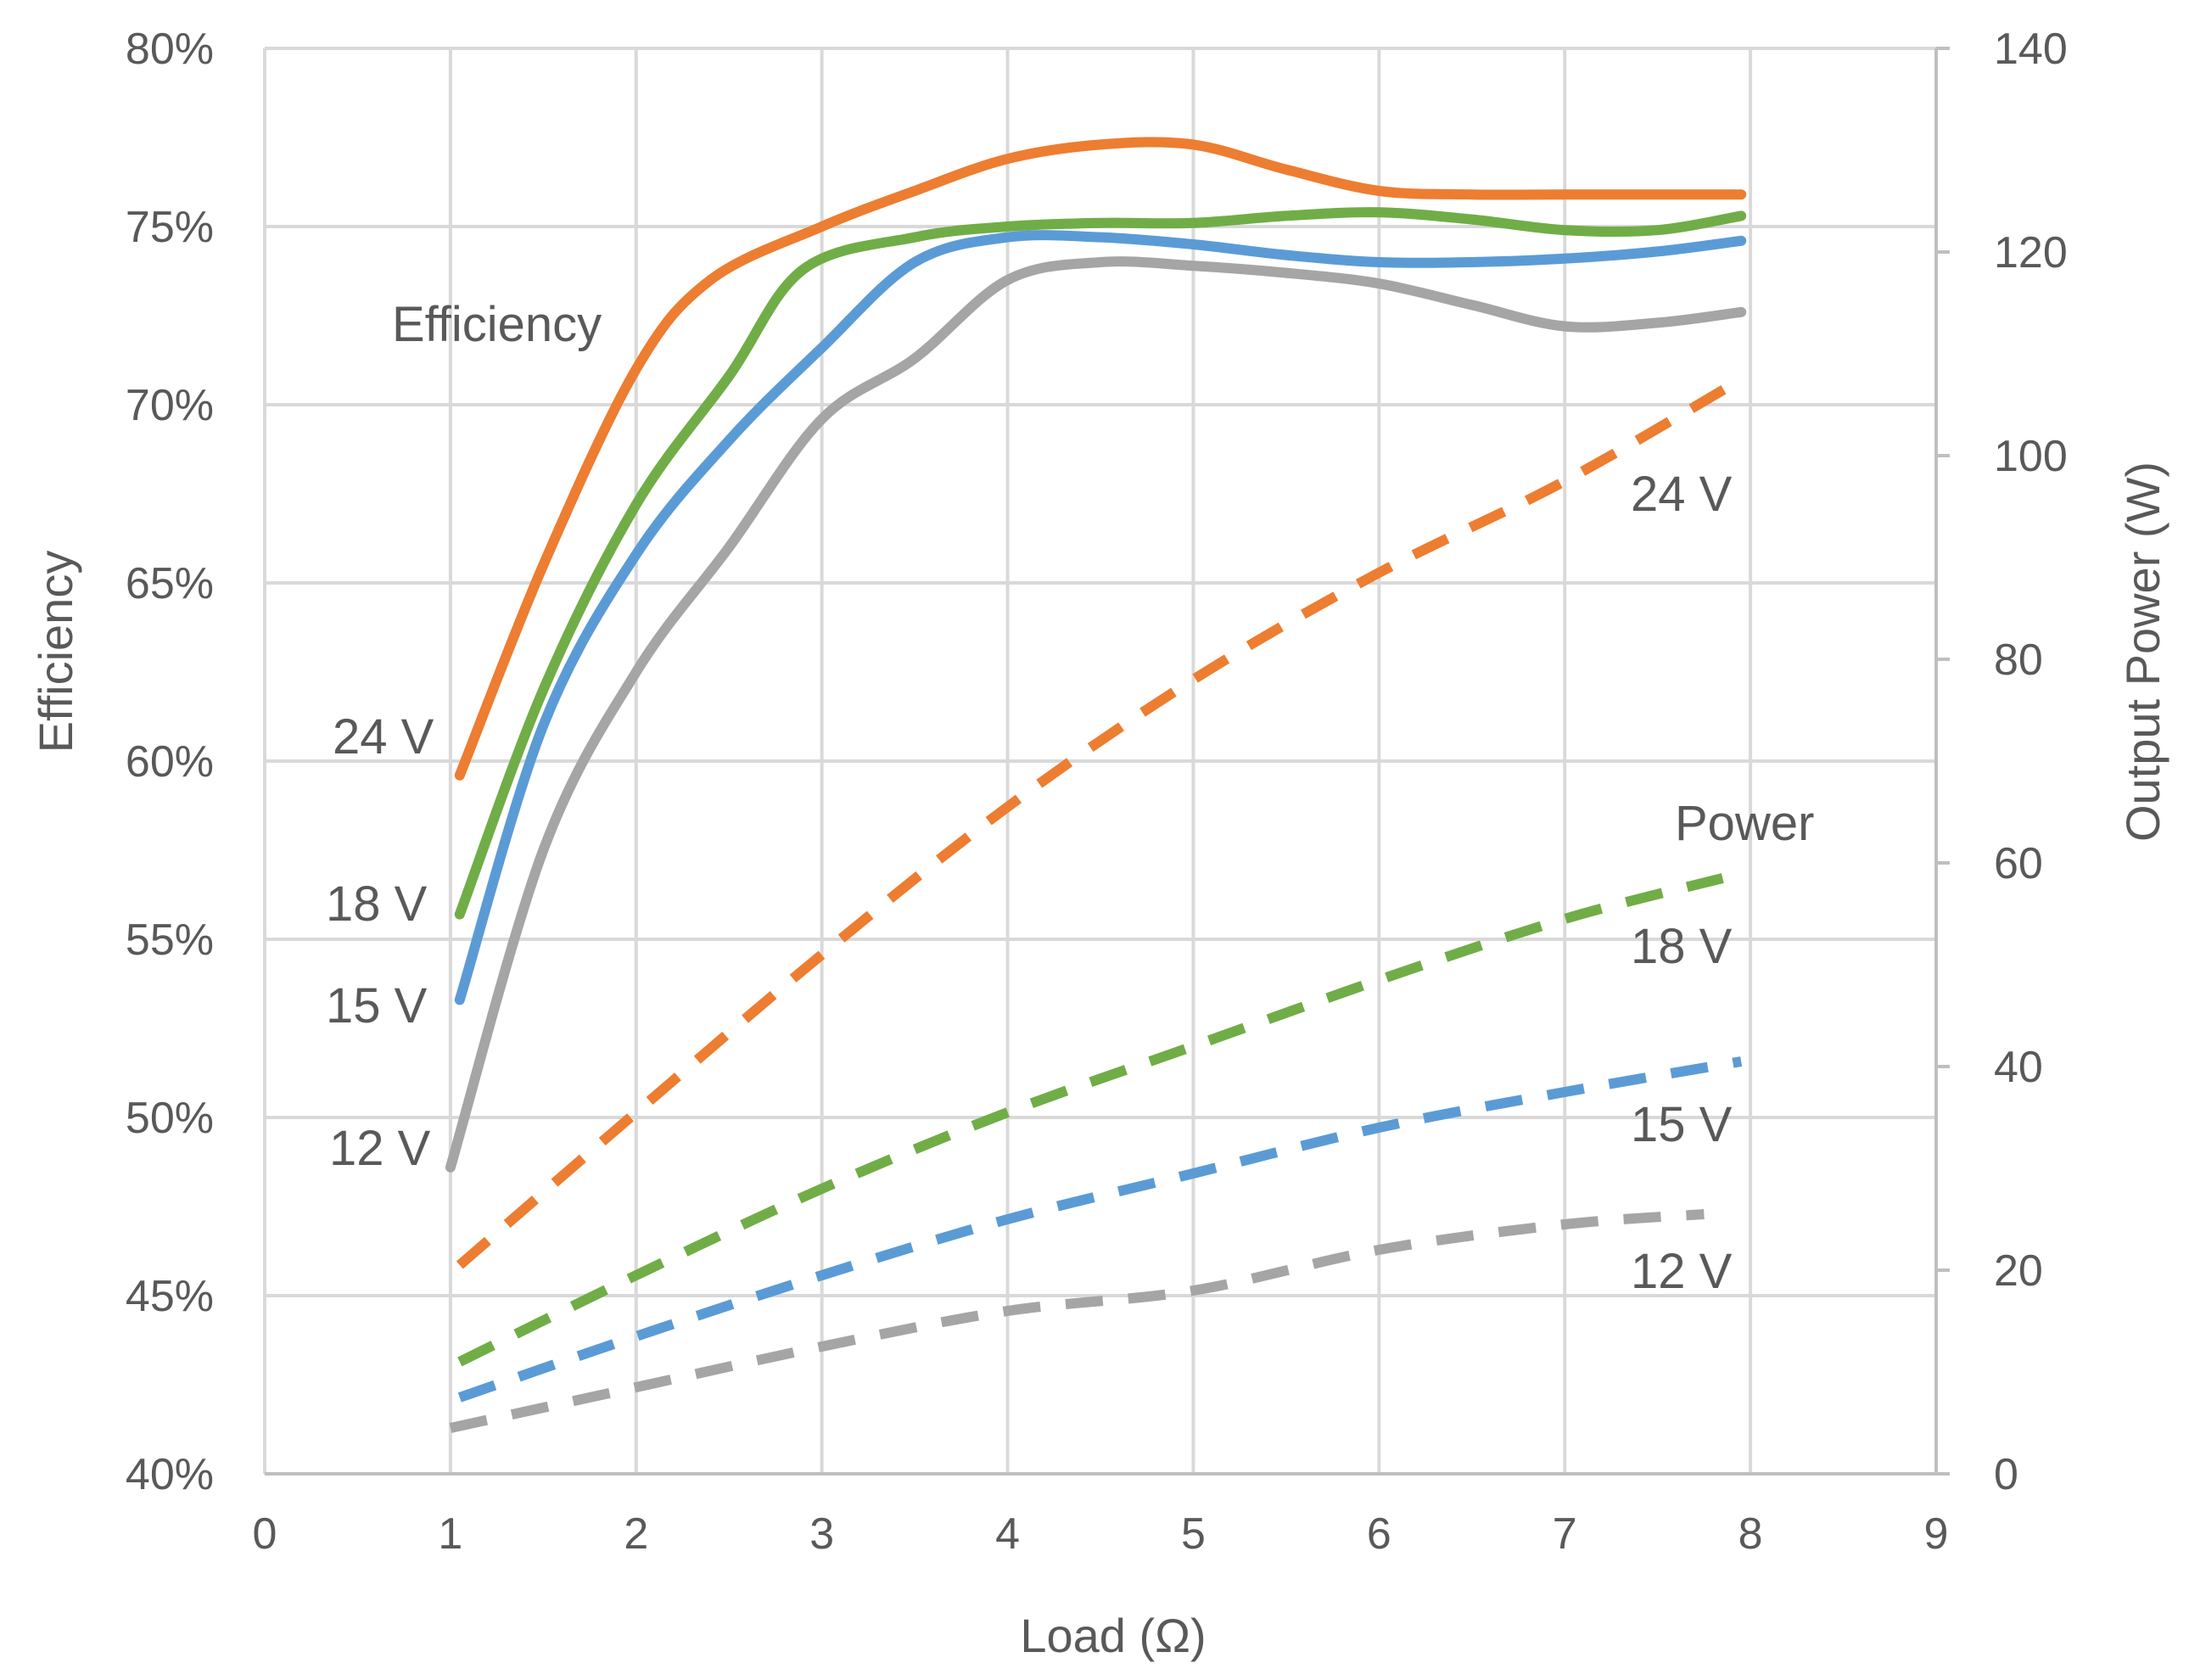 This screenshot has height=1680, width=2189. What do you see at coordinates (2031, 49) in the screenshot?
I see `y2-tick-label: 140` at bounding box center [2031, 49].